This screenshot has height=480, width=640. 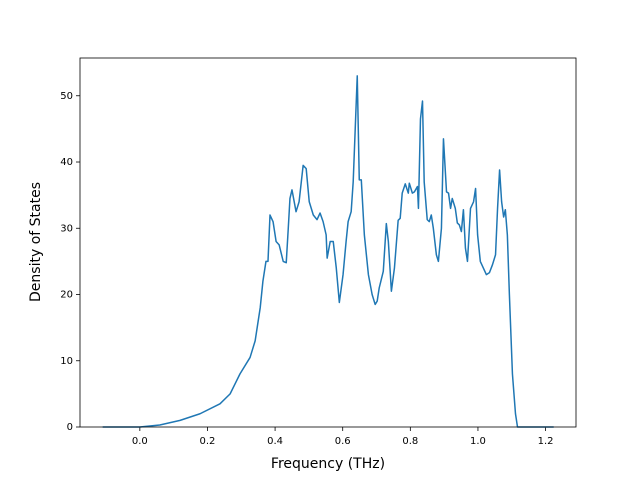 I want to click on x-tick-label: 0.6, so click(x=343, y=441).